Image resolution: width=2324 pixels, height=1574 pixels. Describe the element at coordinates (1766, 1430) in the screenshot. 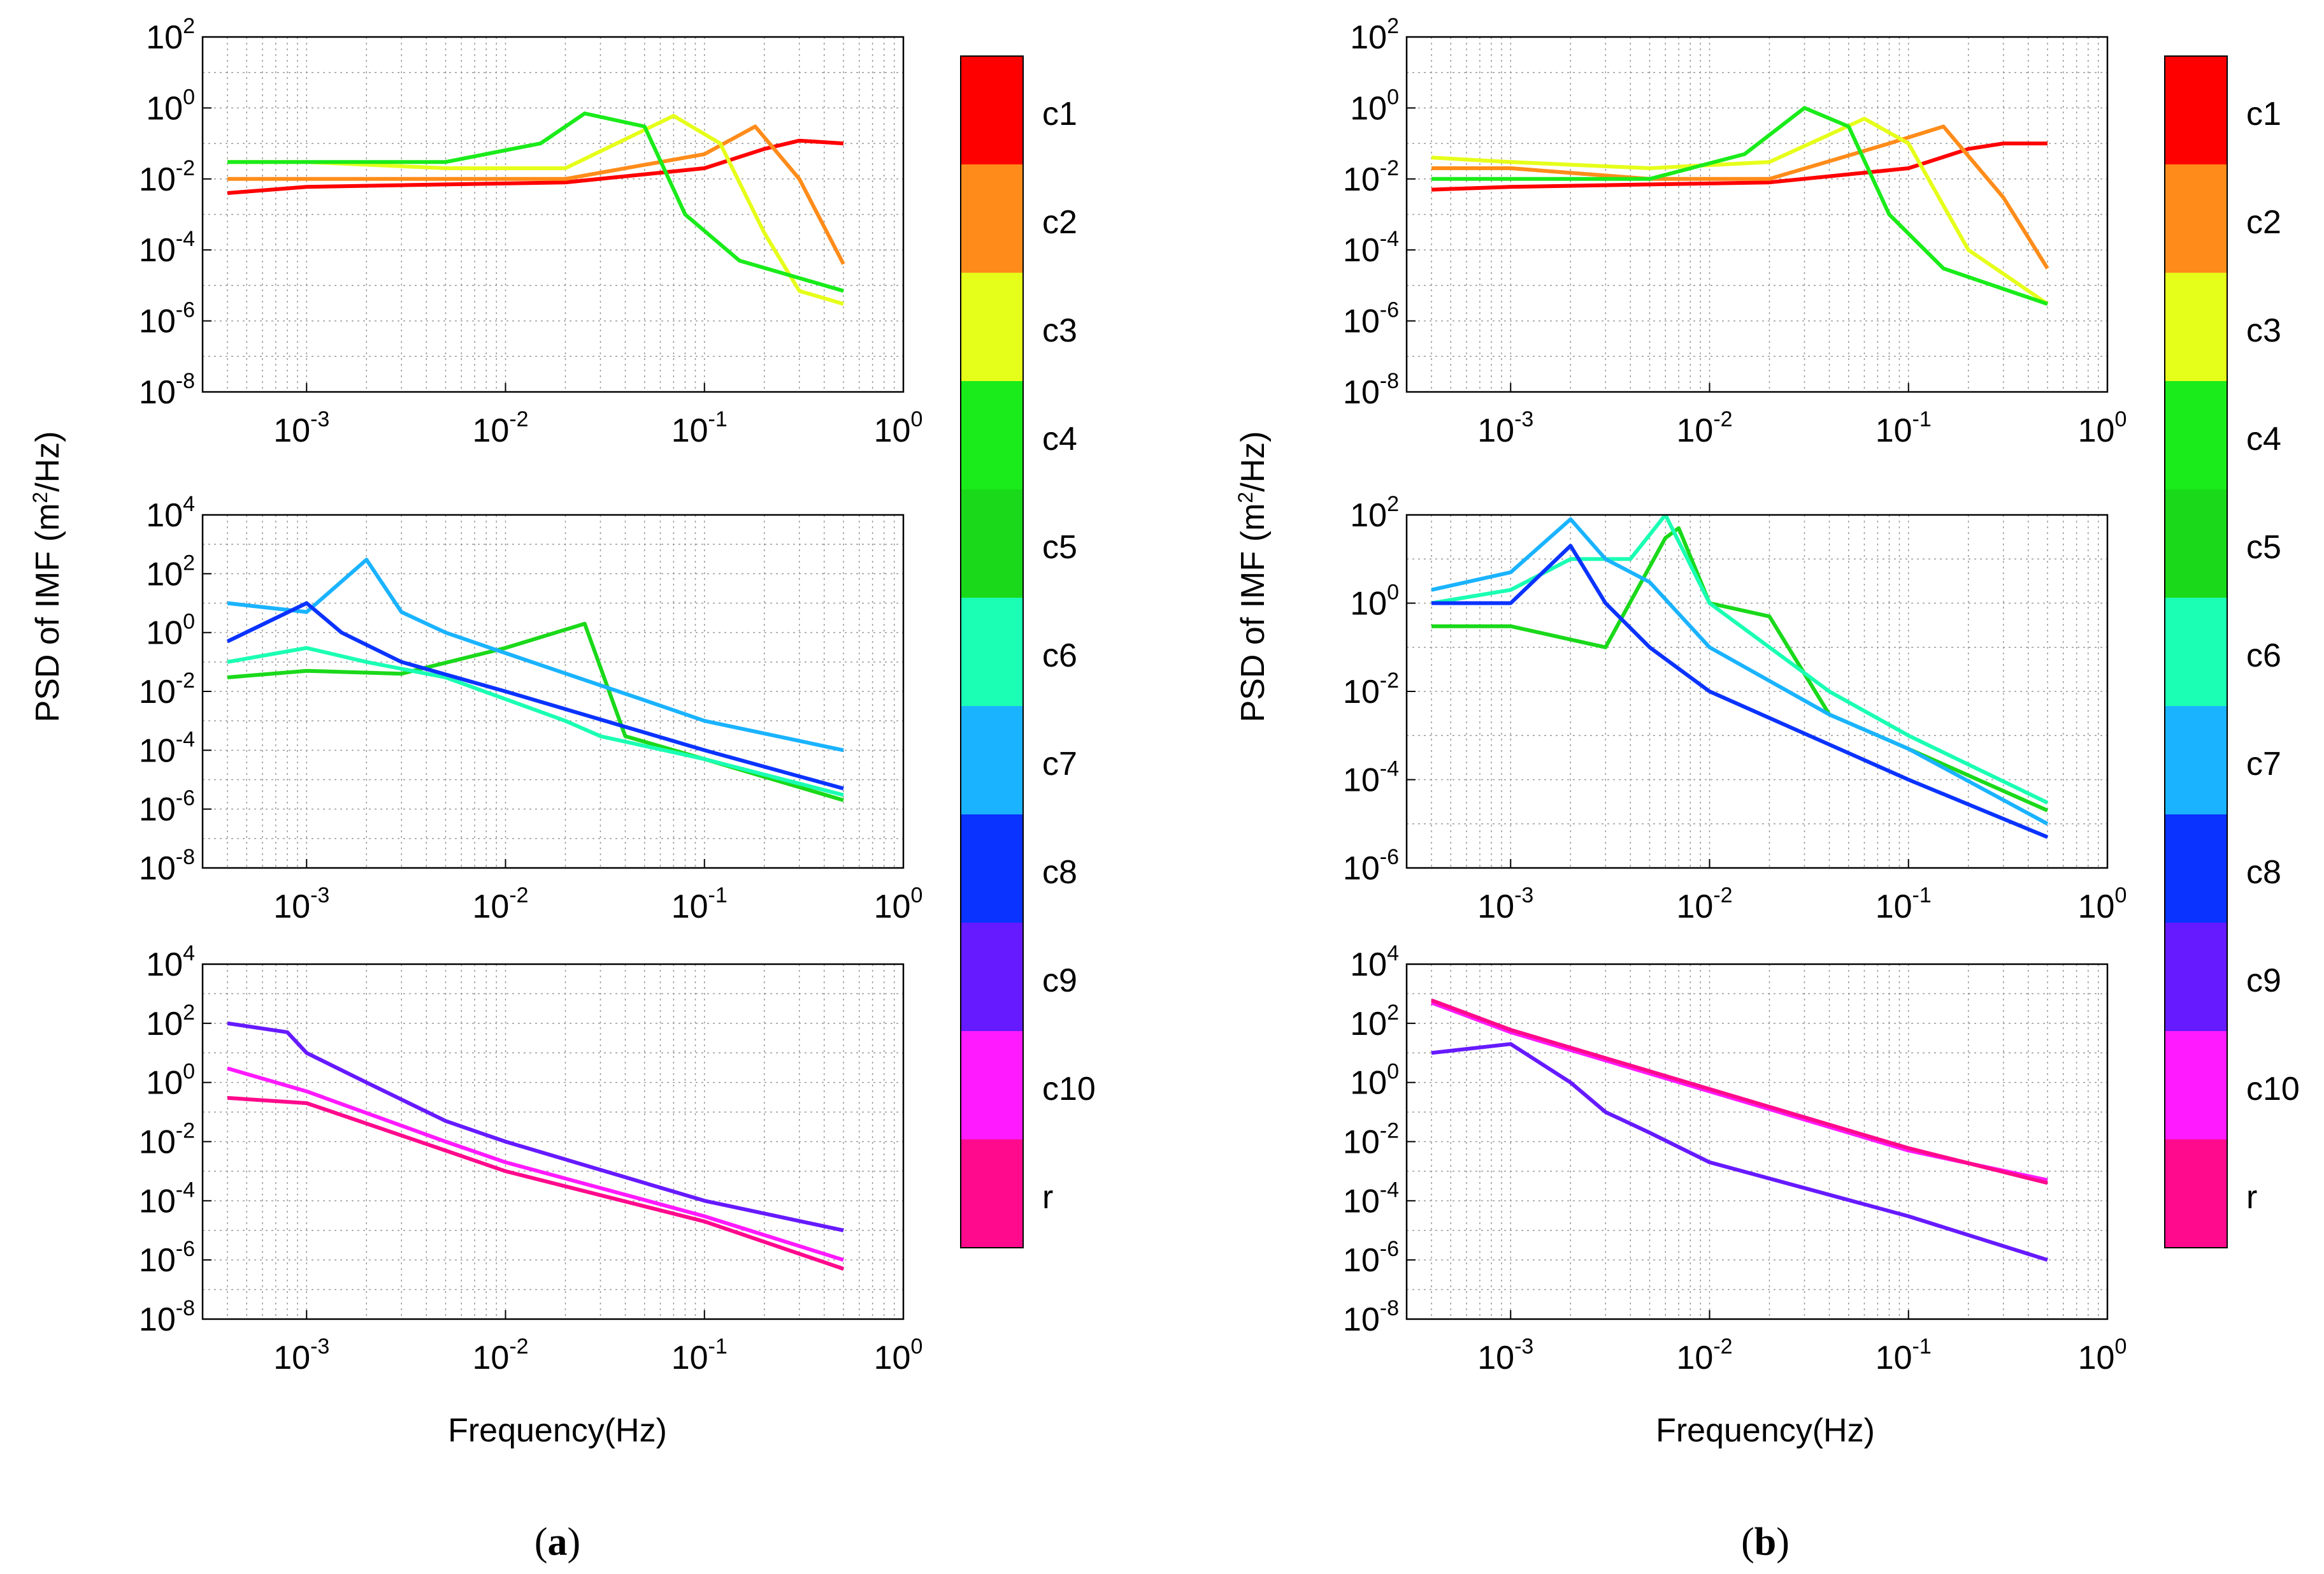

I see `x-axis-label-b: Frequency(Hz)` at that location.